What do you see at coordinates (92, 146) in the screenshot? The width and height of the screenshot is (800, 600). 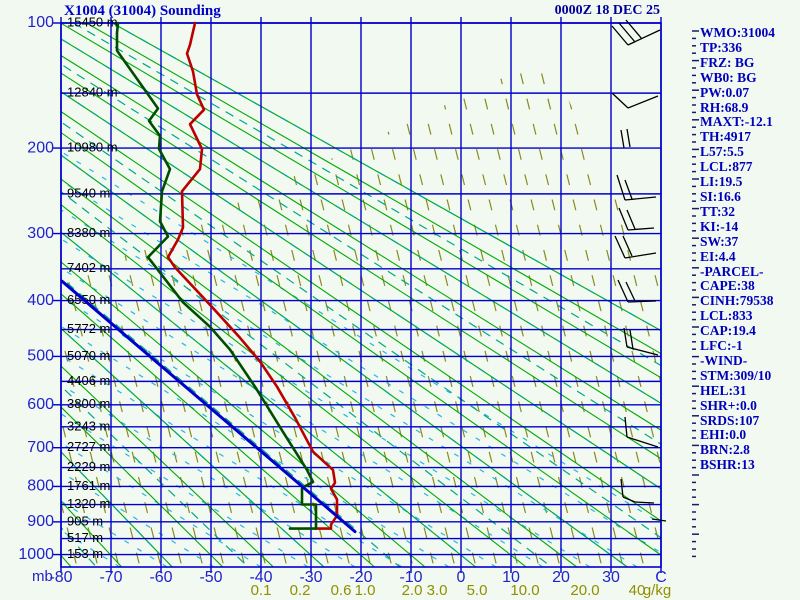 I see `height-label: 10980 m` at bounding box center [92, 146].